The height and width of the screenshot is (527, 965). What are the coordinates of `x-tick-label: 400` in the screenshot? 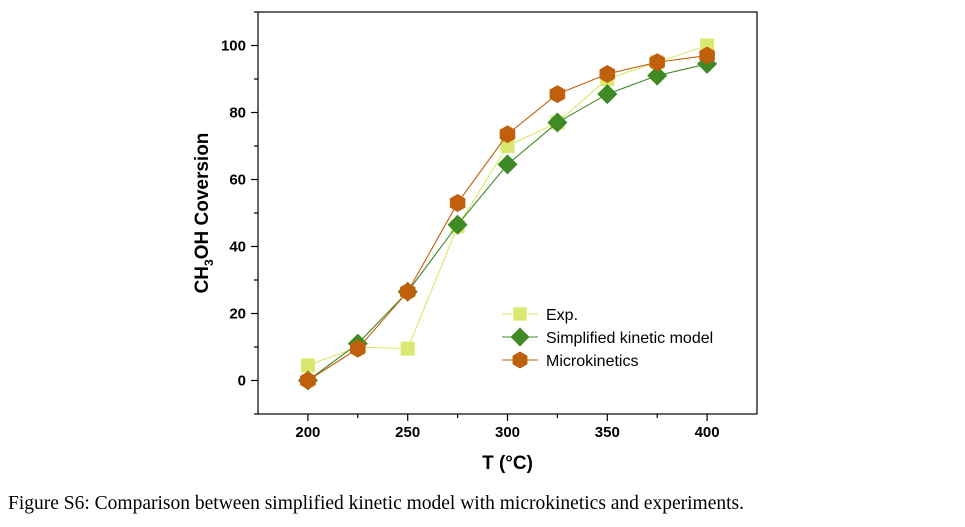 It's located at (707, 432).